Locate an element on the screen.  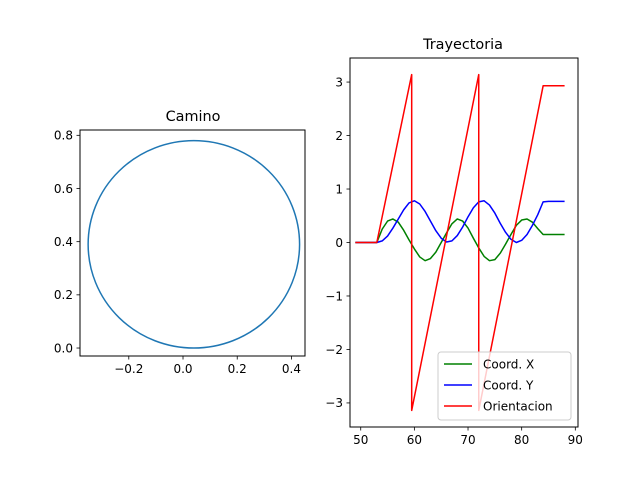
trayectoria-ytick-label: 2 is located at coordinates (339, 136).